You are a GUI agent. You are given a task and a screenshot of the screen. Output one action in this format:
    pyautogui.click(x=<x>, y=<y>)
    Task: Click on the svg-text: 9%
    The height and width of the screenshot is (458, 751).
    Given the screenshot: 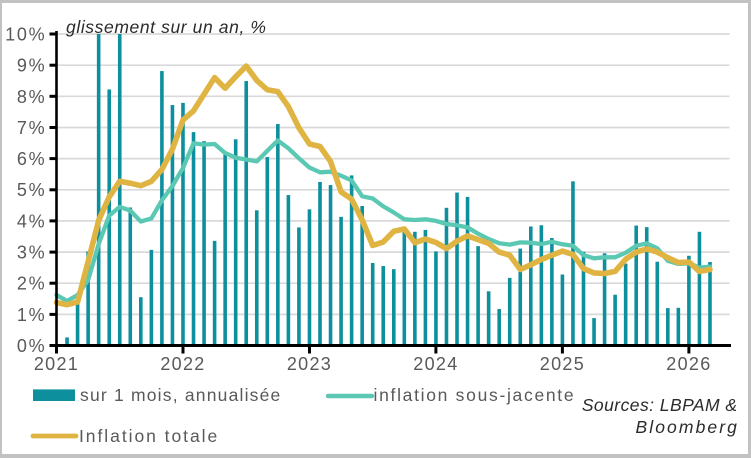 What is the action you would take?
    pyautogui.click(x=32, y=66)
    